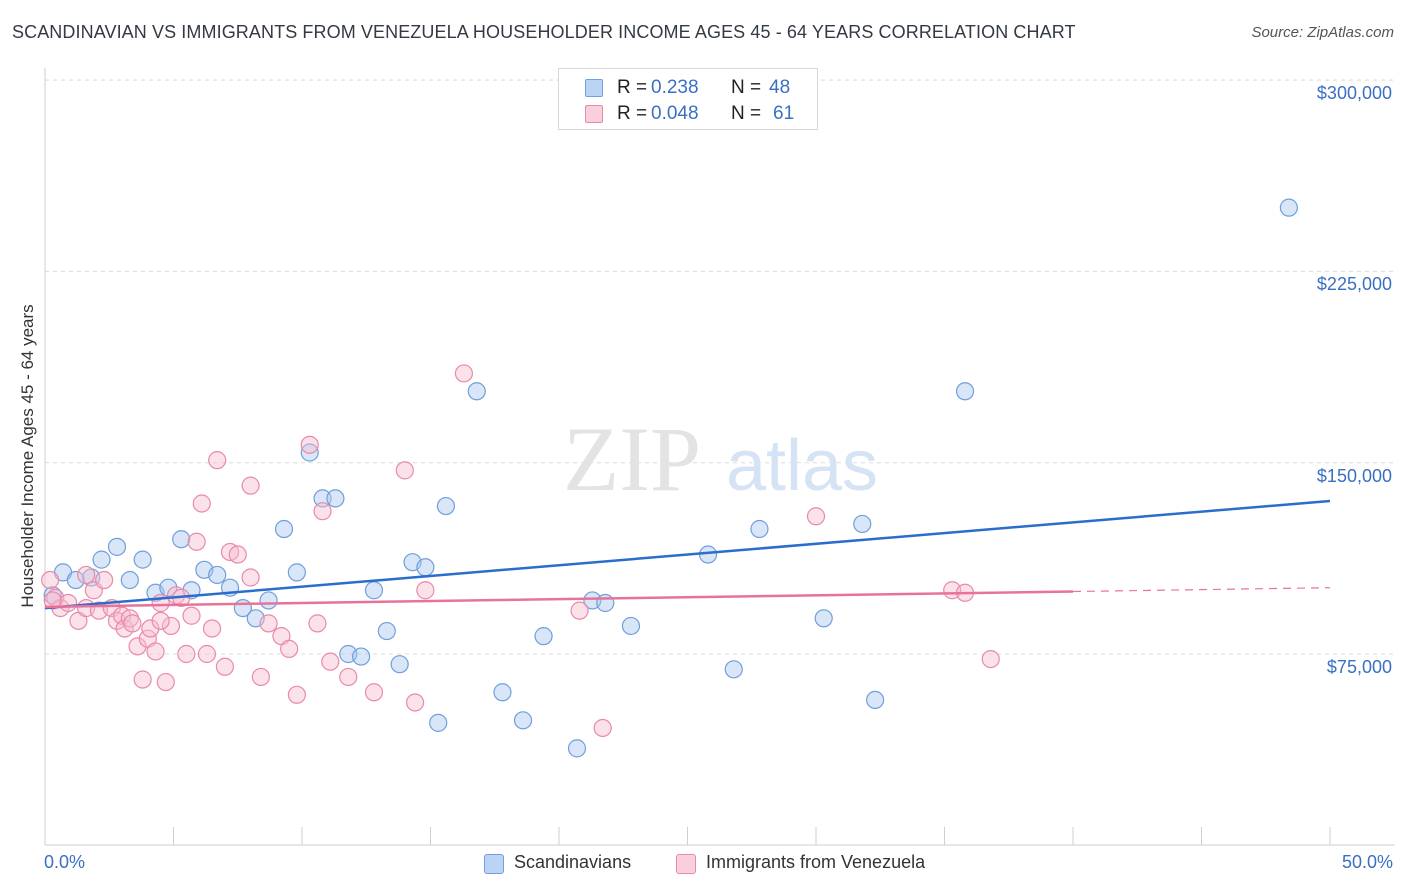  I want to click on scandinavian-trend-line, so click(687, 554).